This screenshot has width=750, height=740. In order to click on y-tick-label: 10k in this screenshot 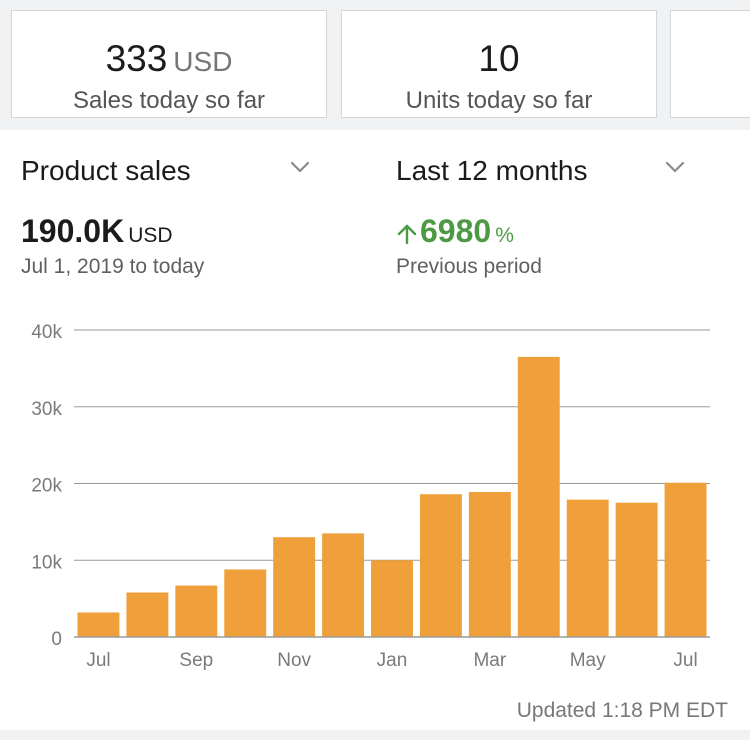, I will do `click(46, 562)`.